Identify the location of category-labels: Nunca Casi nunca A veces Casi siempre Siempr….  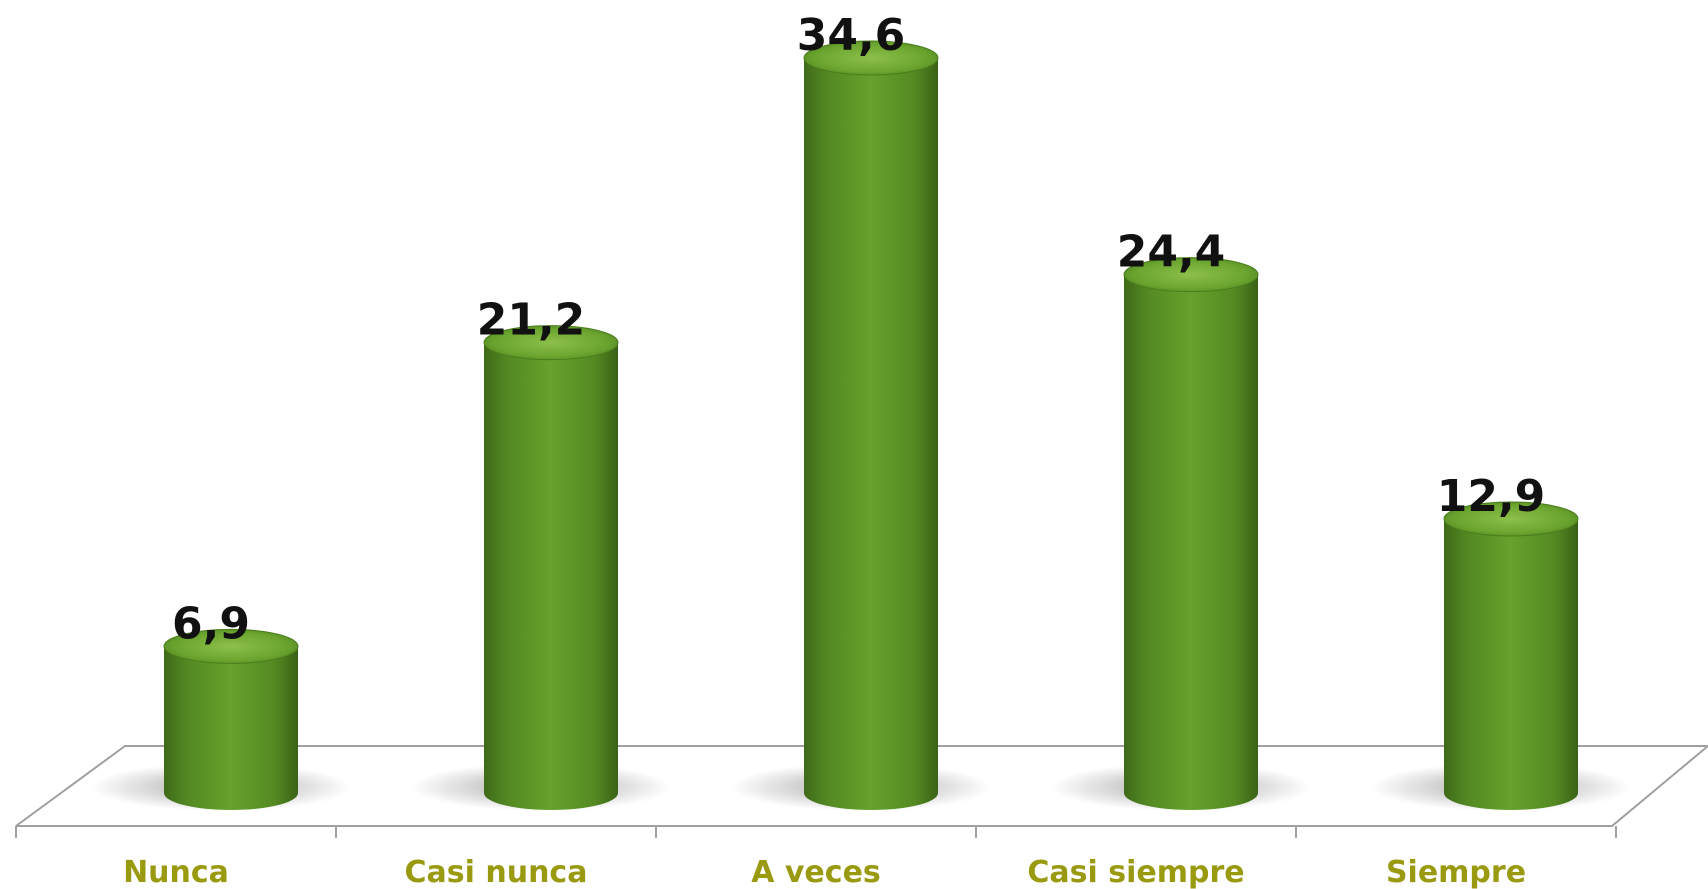
(824, 872).